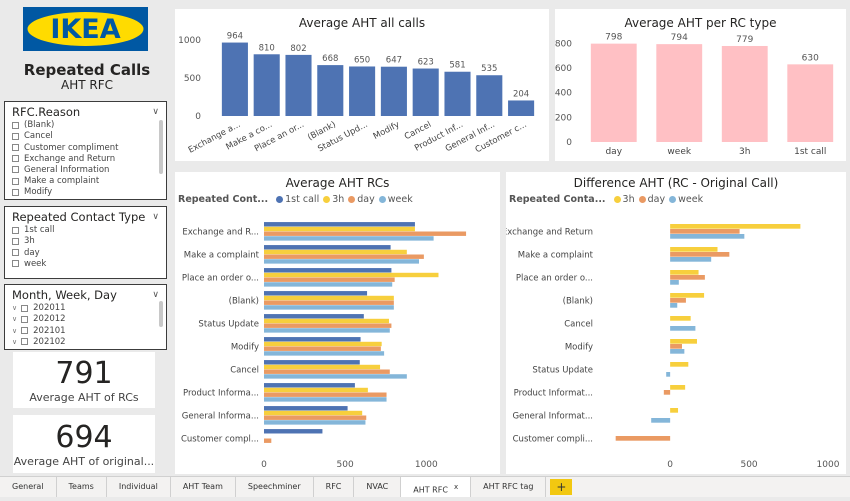  Describe the element at coordinates (82, 487) in the screenshot. I see `tab-teams: Teams` at that location.